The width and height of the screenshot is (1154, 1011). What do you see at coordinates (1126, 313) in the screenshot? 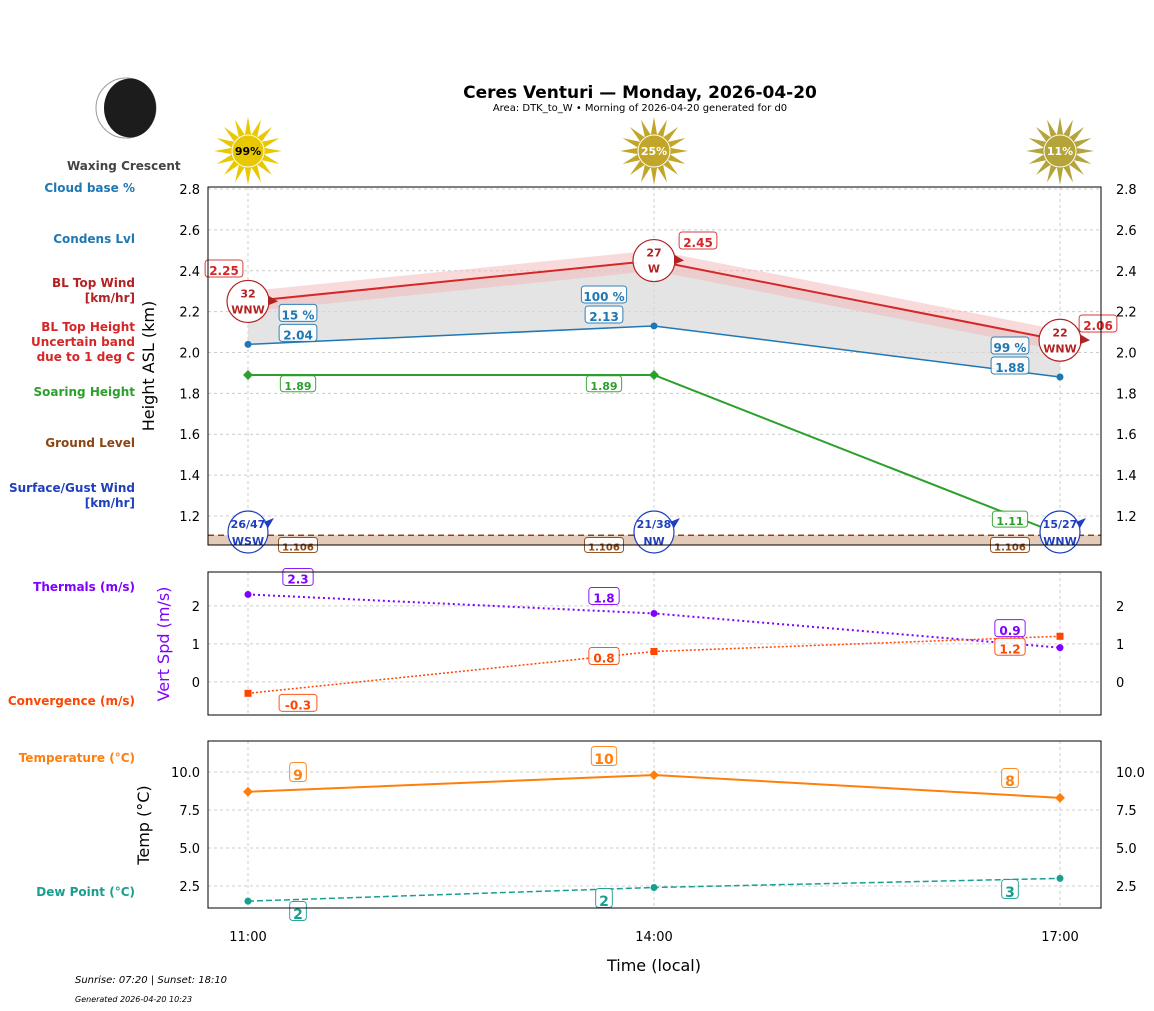
I see `y-tick-label-right: 2.2` at bounding box center [1126, 313].